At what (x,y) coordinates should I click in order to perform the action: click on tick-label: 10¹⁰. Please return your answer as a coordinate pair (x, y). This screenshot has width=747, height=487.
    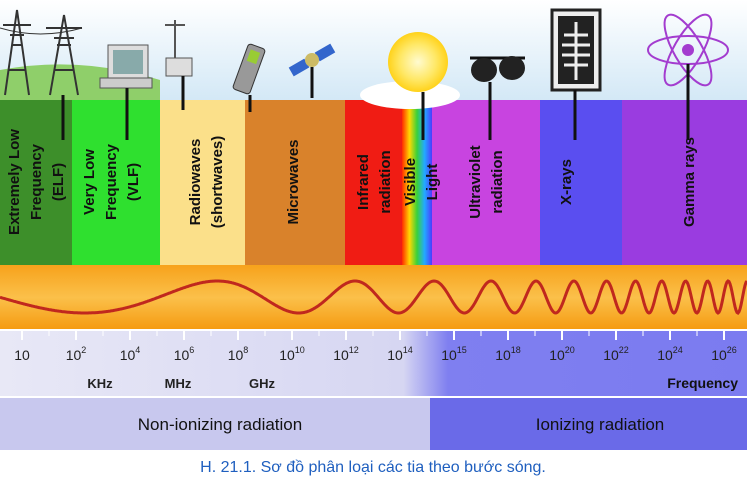
    Looking at the image, I should click on (292, 354).